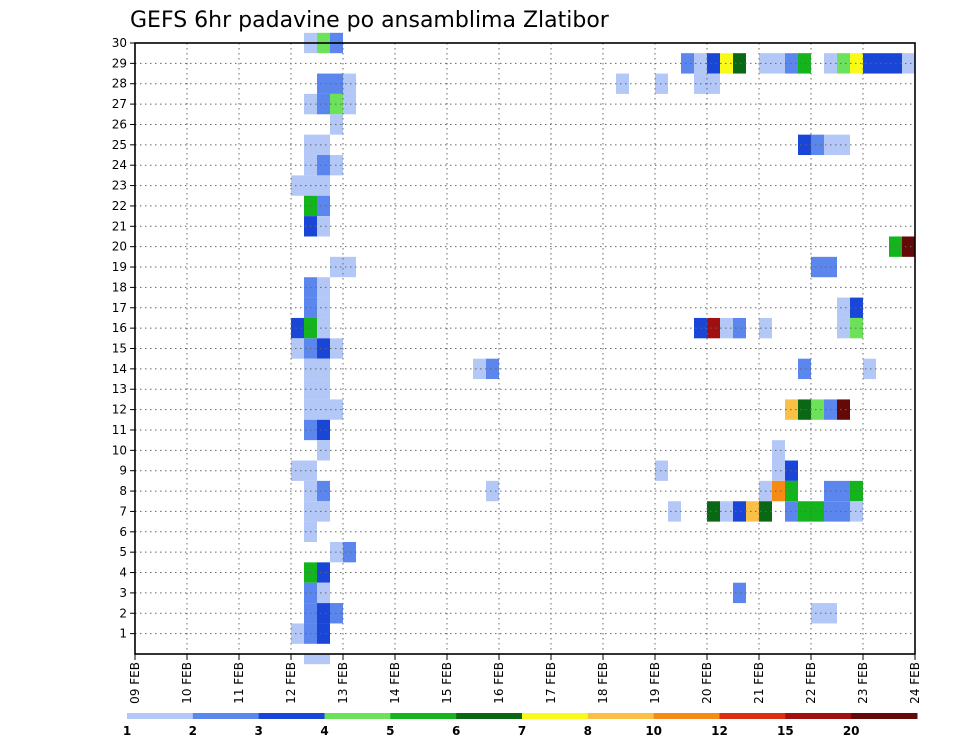  I want to click on y-tick-label: 15, so click(119, 349).